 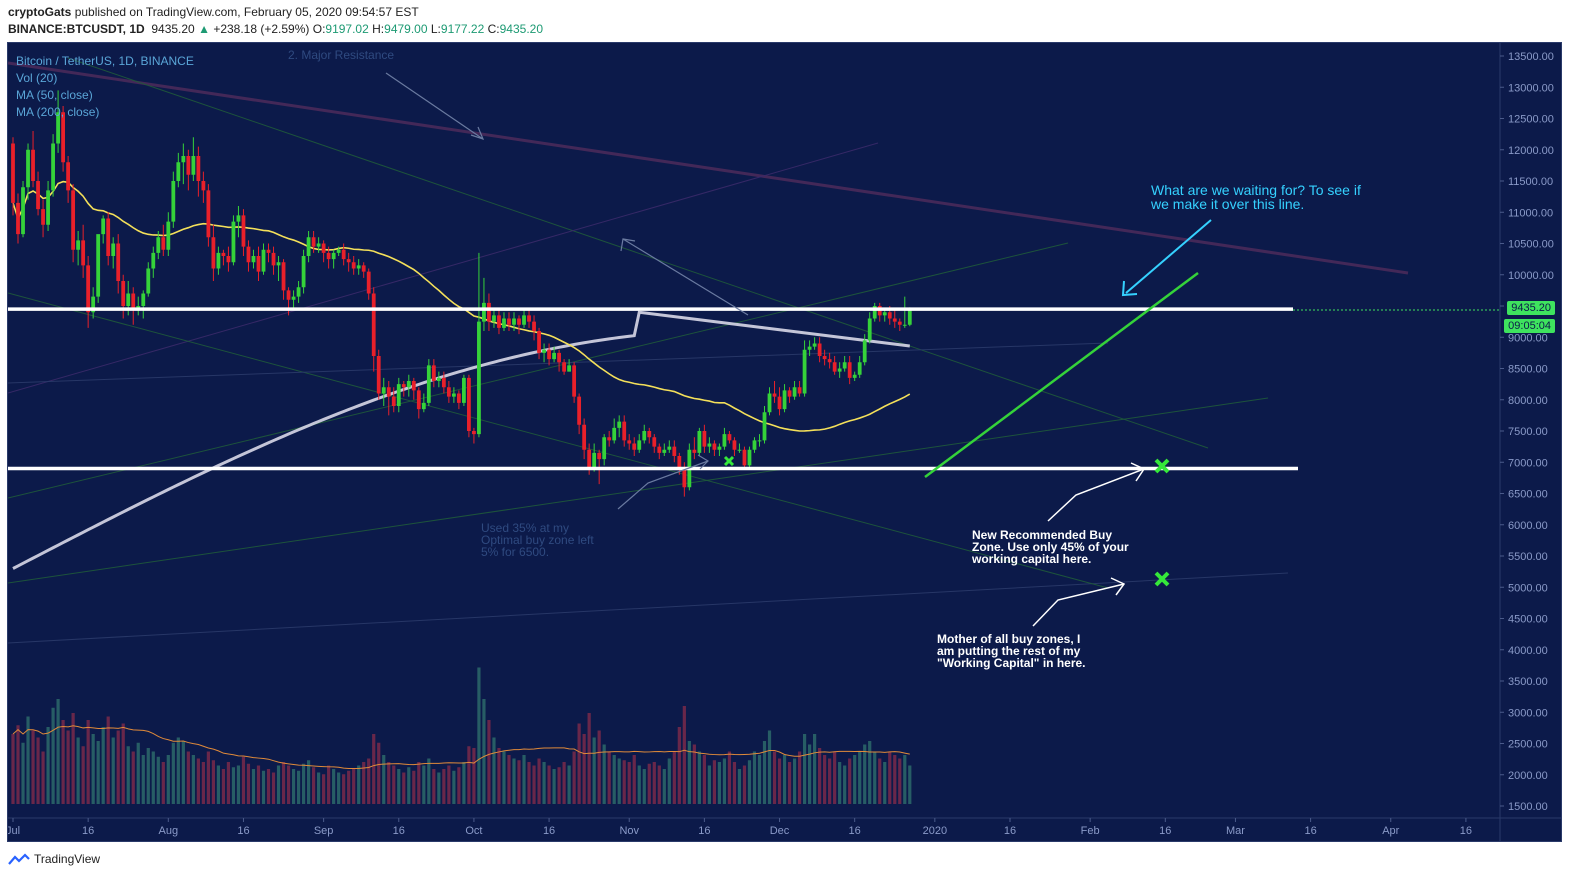 What do you see at coordinates (1090, 831) in the screenshot?
I see `time-tick-label: Feb` at bounding box center [1090, 831].